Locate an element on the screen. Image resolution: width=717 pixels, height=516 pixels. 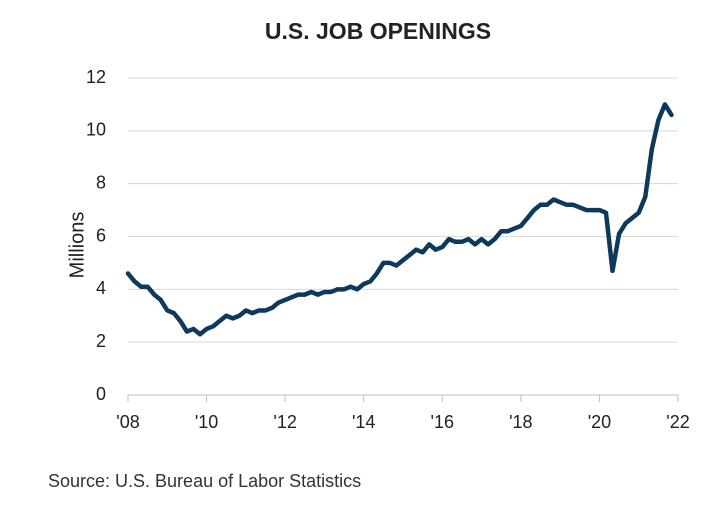
x-tick-label: '08 is located at coordinates (127, 422).